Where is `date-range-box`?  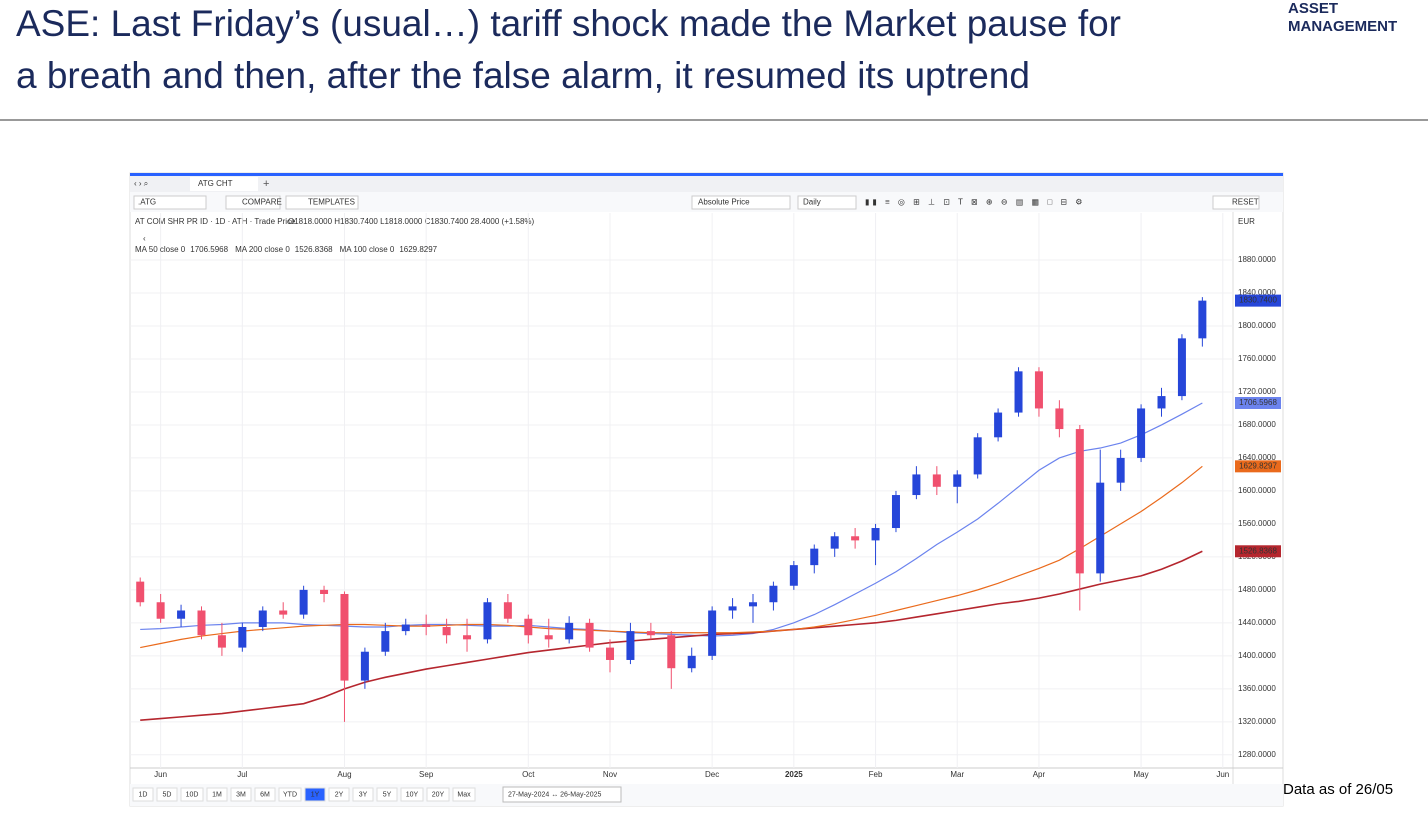
date-range-box is located at coordinates (562, 794).